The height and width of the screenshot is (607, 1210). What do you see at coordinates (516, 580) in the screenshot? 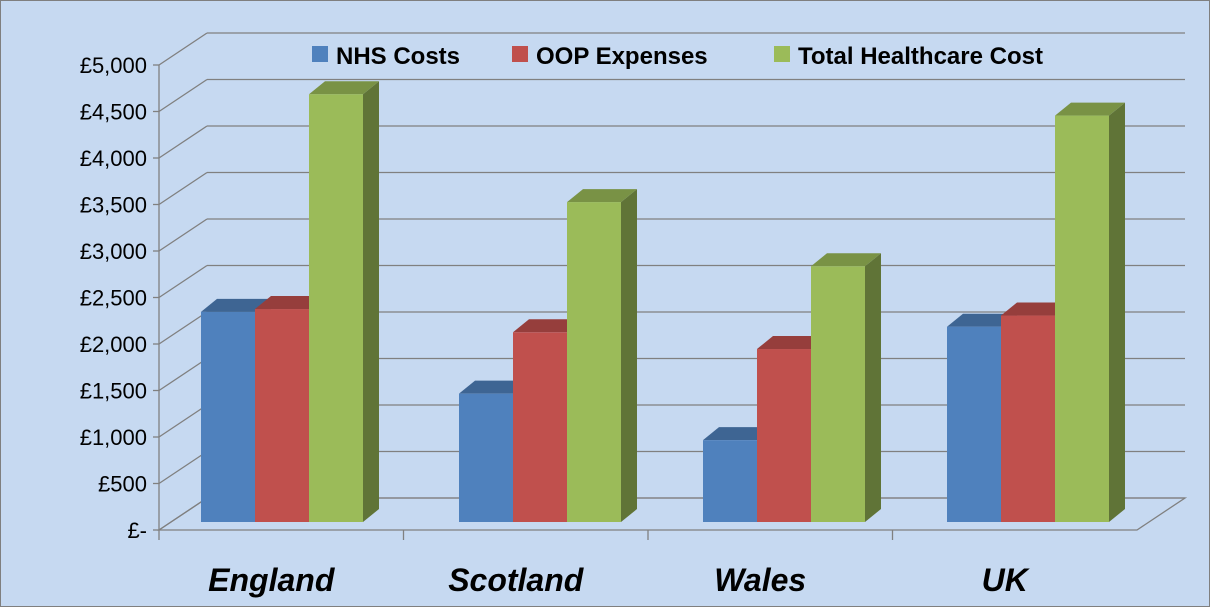
I see `x-tick-label: Scotland` at bounding box center [516, 580].